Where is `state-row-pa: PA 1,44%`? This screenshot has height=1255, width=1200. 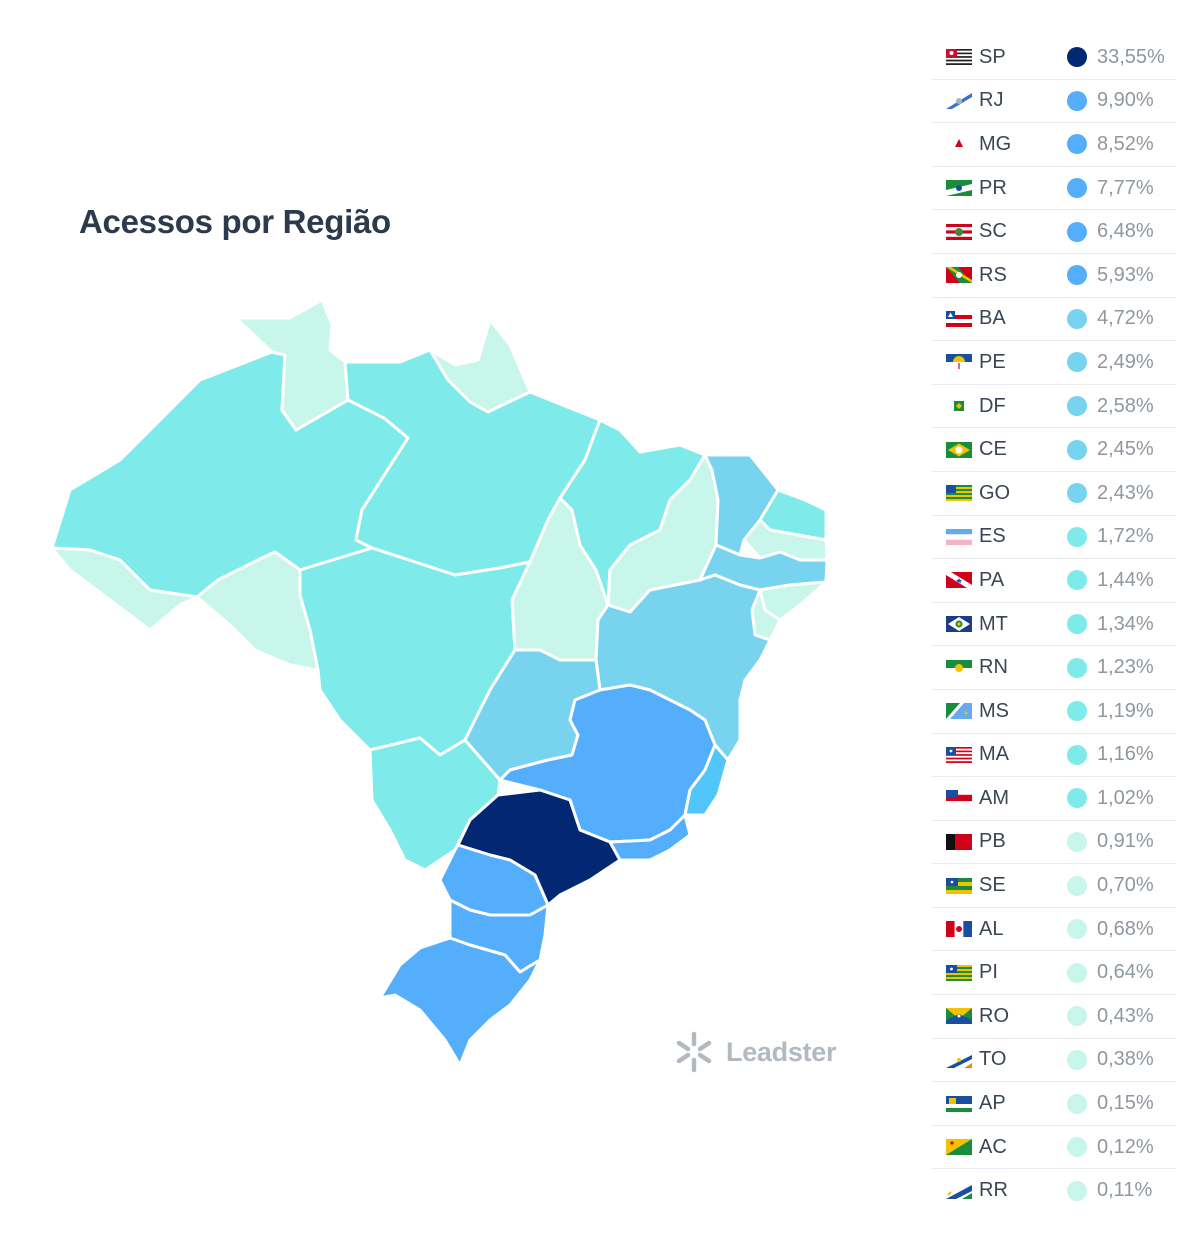 state-row-pa: PA 1,44% is located at coordinates (1054, 581).